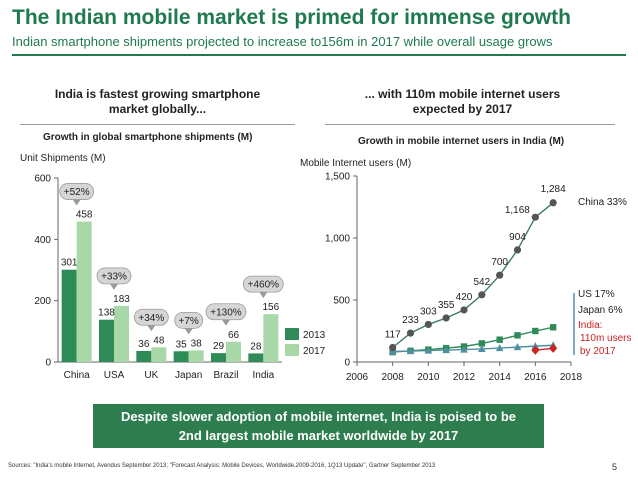 Image resolution: width=638 pixels, height=479 pixels. What do you see at coordinates (189, 321) in the screenshot?
I see `growth-badge-label: +7%` at bounding box center [189, 321].